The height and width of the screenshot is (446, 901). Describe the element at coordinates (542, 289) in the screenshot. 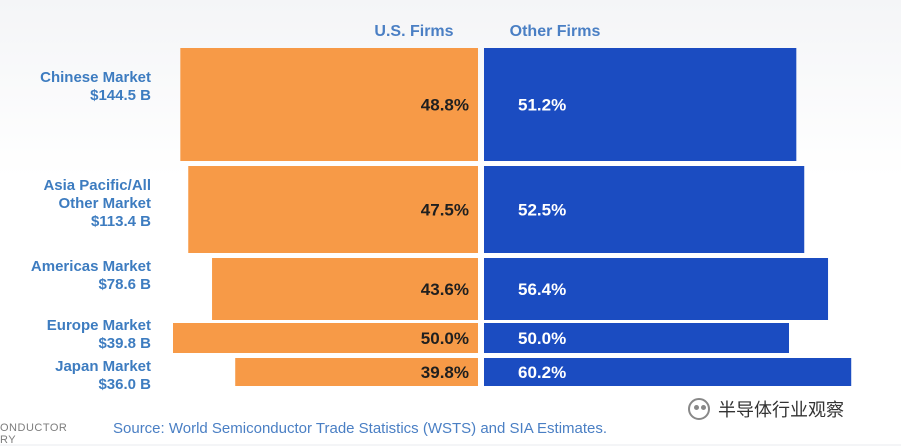

I see `value-label-other-2: 56.4%` at that location.